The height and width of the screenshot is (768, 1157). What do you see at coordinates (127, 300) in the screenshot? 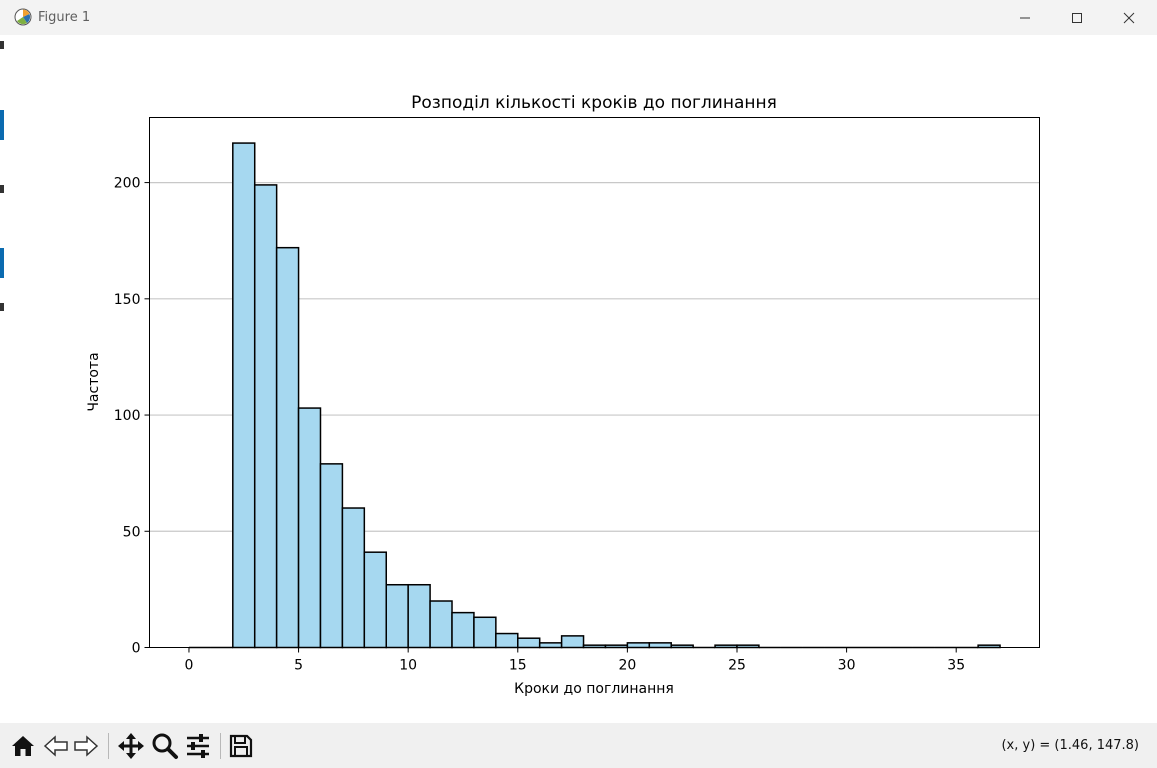
I see `y-tick-label: 150` at bounding box center [127, 300].